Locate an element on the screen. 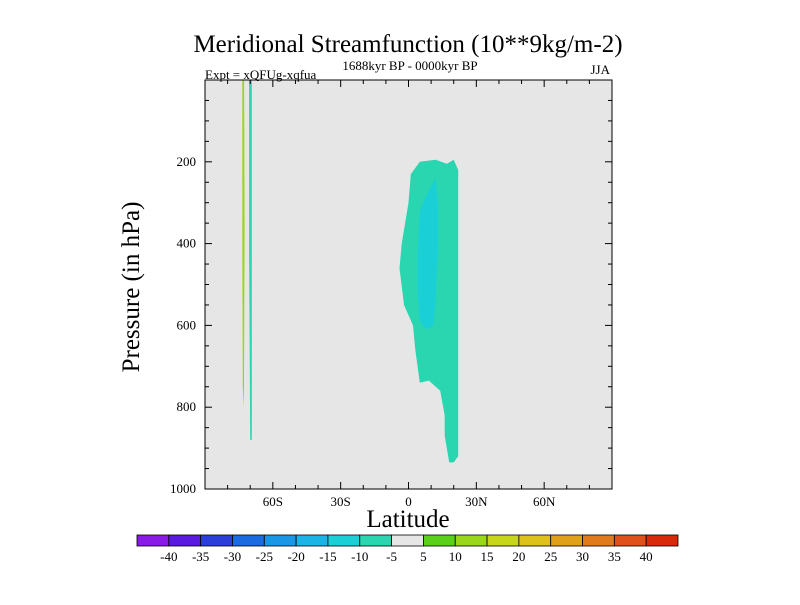  colorbar-label: -30 is located at coordinates (232, 556).